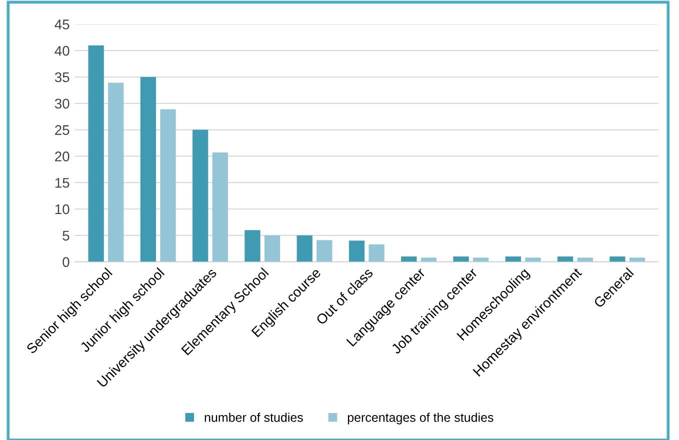  Describe the element at coordinates (421, 418) in the screenshot. I see `legend-label: percentages of the studies` at that location.